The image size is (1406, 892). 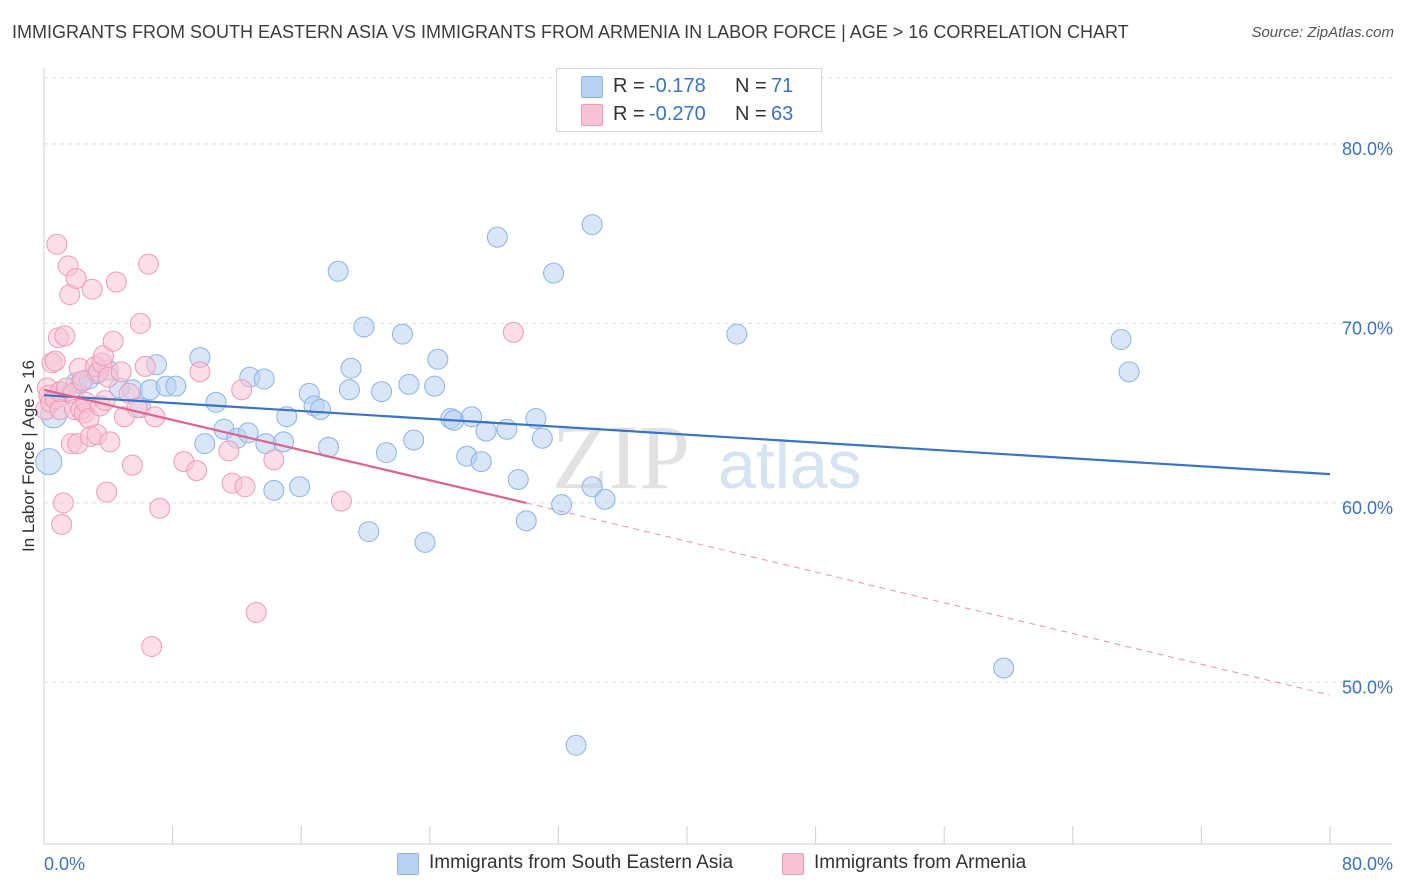 I want to click on watermark-zip: ZIP, so click(x=621, y=457).